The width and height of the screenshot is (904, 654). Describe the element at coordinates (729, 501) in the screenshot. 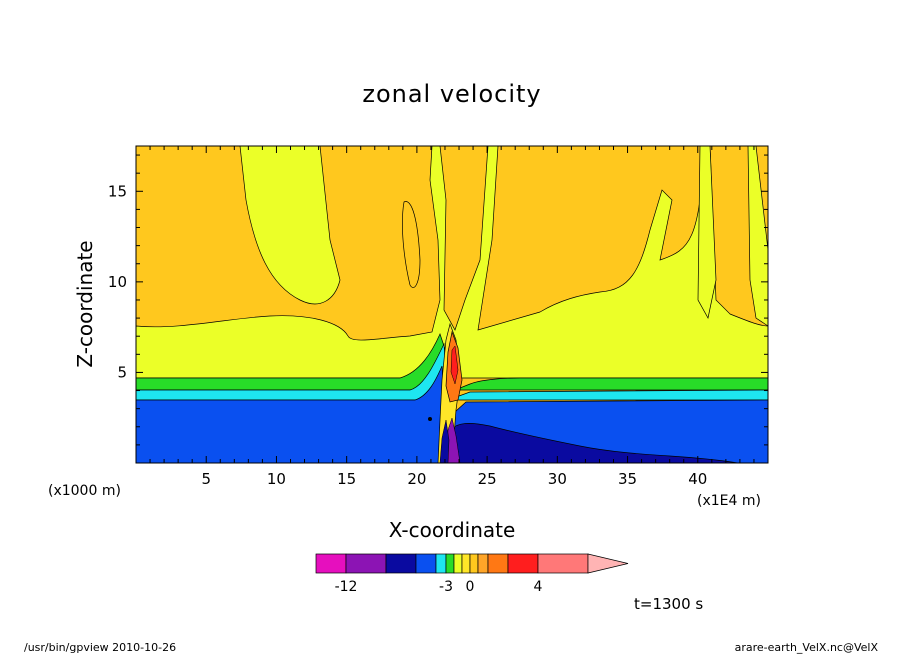

I see `x-unit-label: (x1E4 m)` at that location.